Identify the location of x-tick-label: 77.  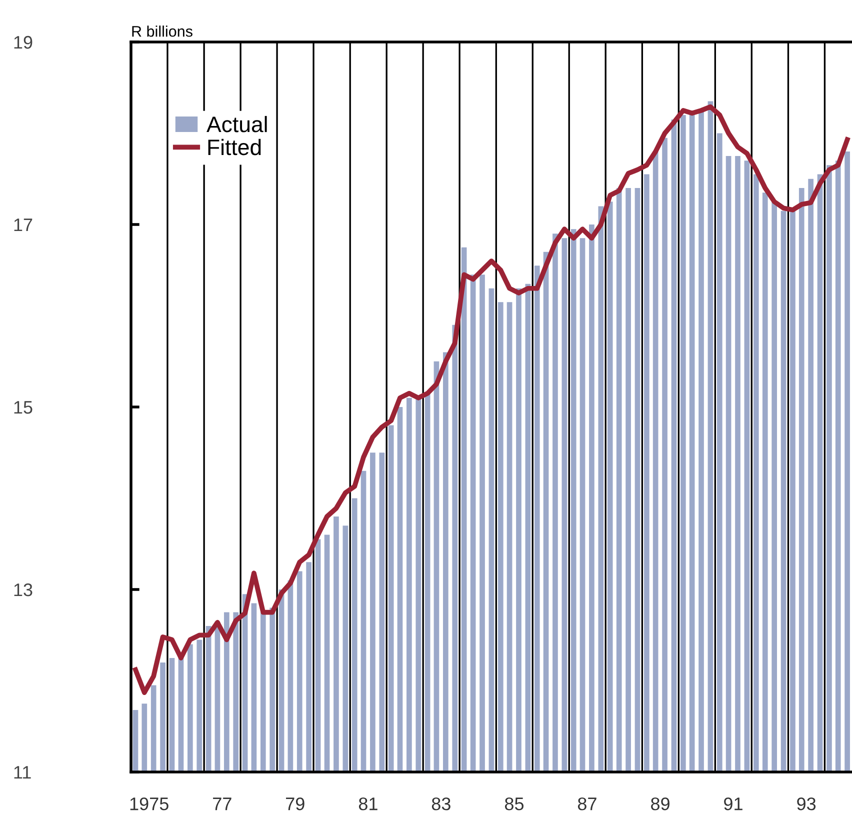
(222, 804).